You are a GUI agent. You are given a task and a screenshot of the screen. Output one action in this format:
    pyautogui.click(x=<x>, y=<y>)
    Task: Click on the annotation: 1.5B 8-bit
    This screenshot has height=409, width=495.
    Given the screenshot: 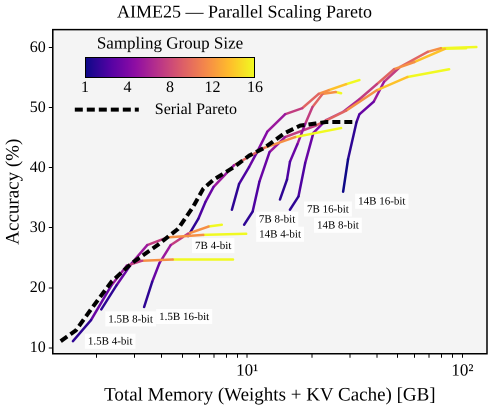 What is the action you would take?
    pyautogui.click(x=130, y=319)
    